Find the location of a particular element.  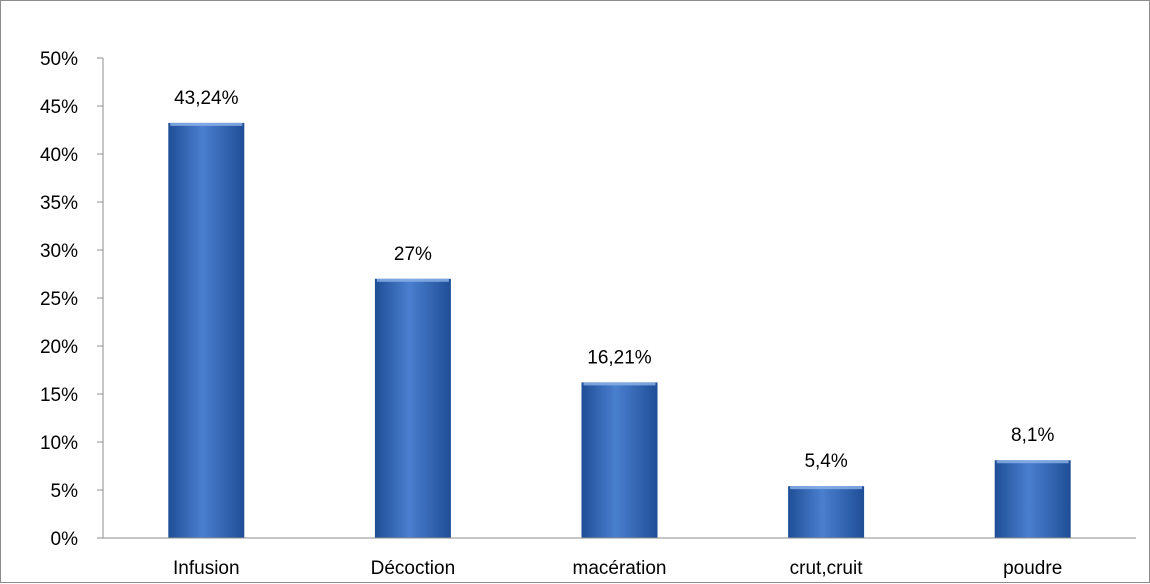

category-label-2: macération is located at coordinates (620, 568).